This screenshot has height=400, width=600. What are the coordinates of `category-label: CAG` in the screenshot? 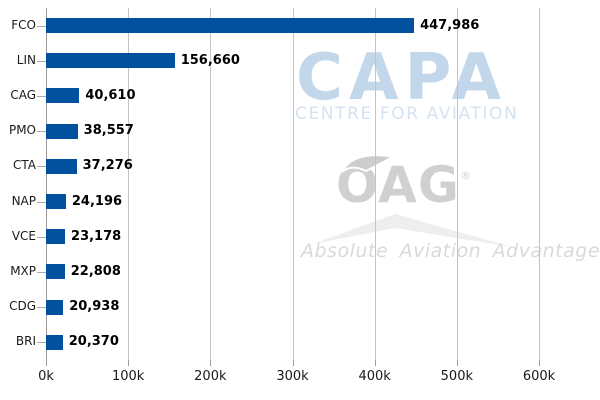 It's located at (23, 94).